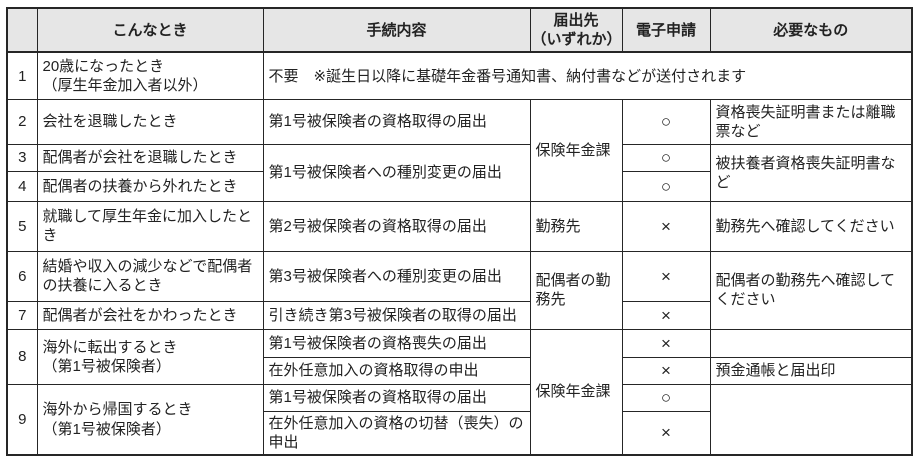  Describe the element at coordinates (22, 419) in the screenshot. I see `row-number: 9` at that location.